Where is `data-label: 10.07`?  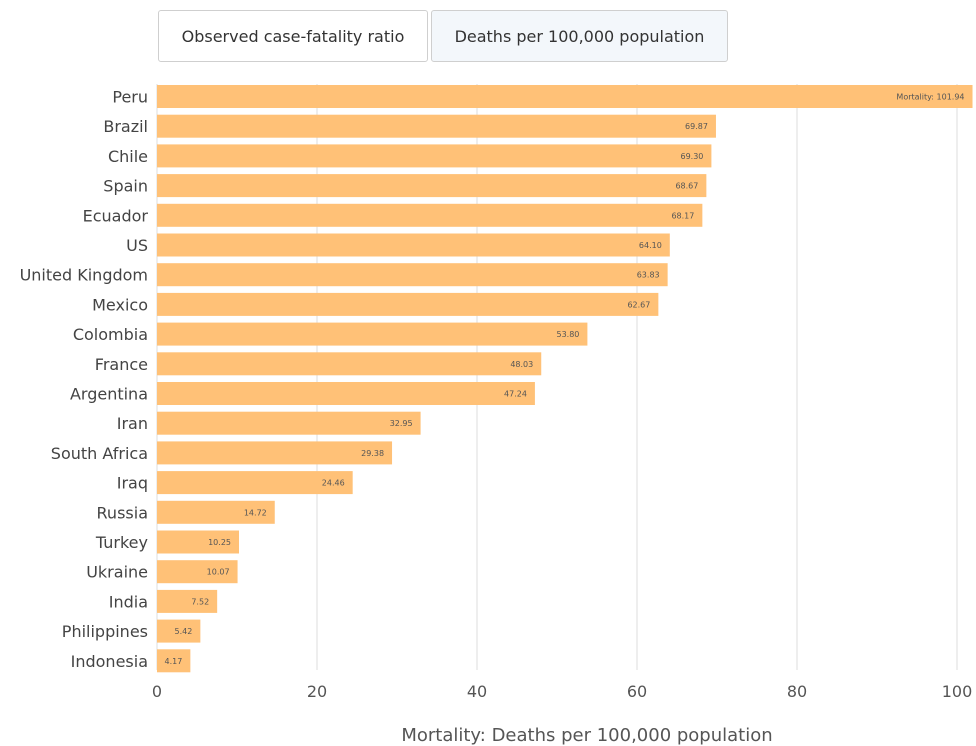
data-label: 10.07 is located at coordinates (218, 572).